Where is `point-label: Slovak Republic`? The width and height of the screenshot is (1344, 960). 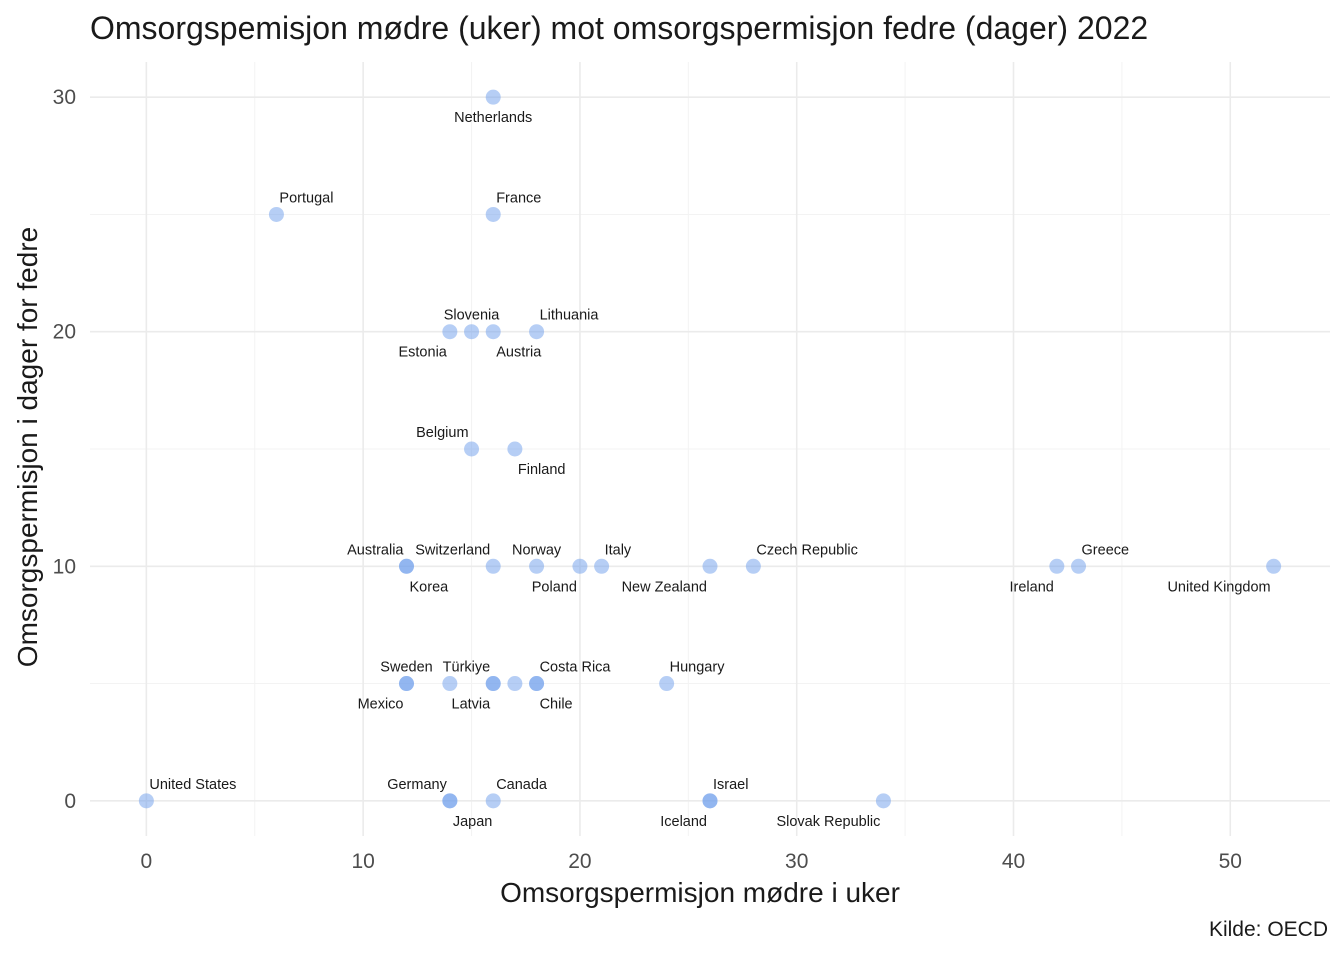 point-label: Slovak Republic is located at coordinates (828, 822).